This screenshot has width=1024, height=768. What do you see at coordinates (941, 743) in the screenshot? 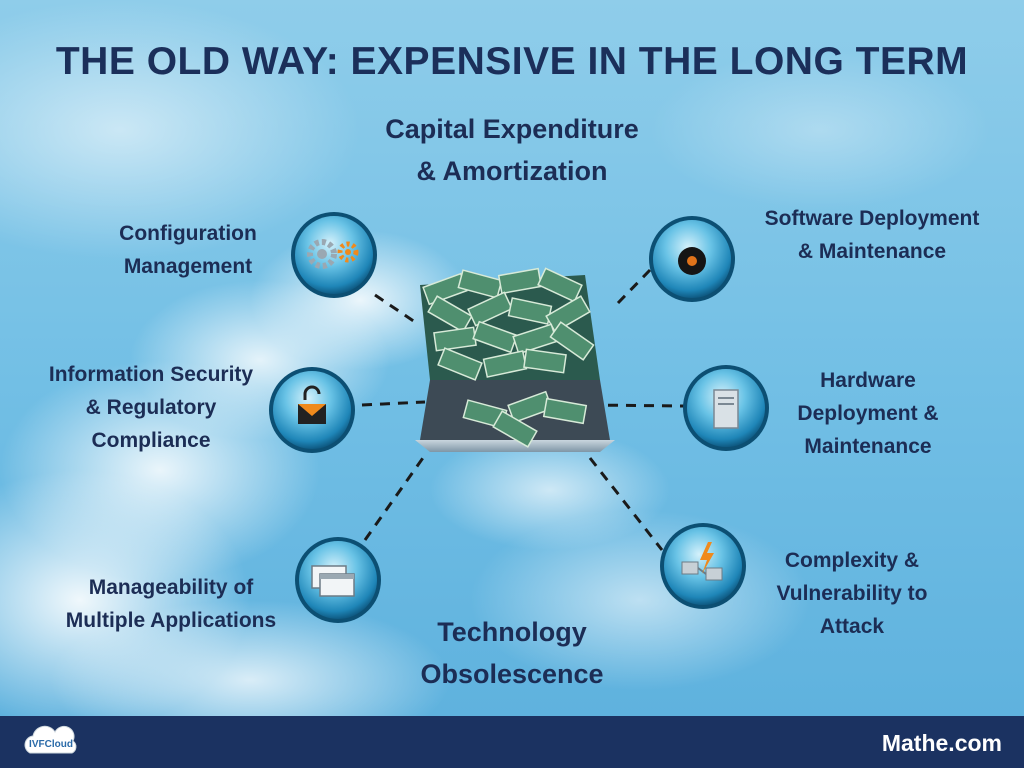
I see `brand-name: Mathe.com` at bounding box center [941, 743].